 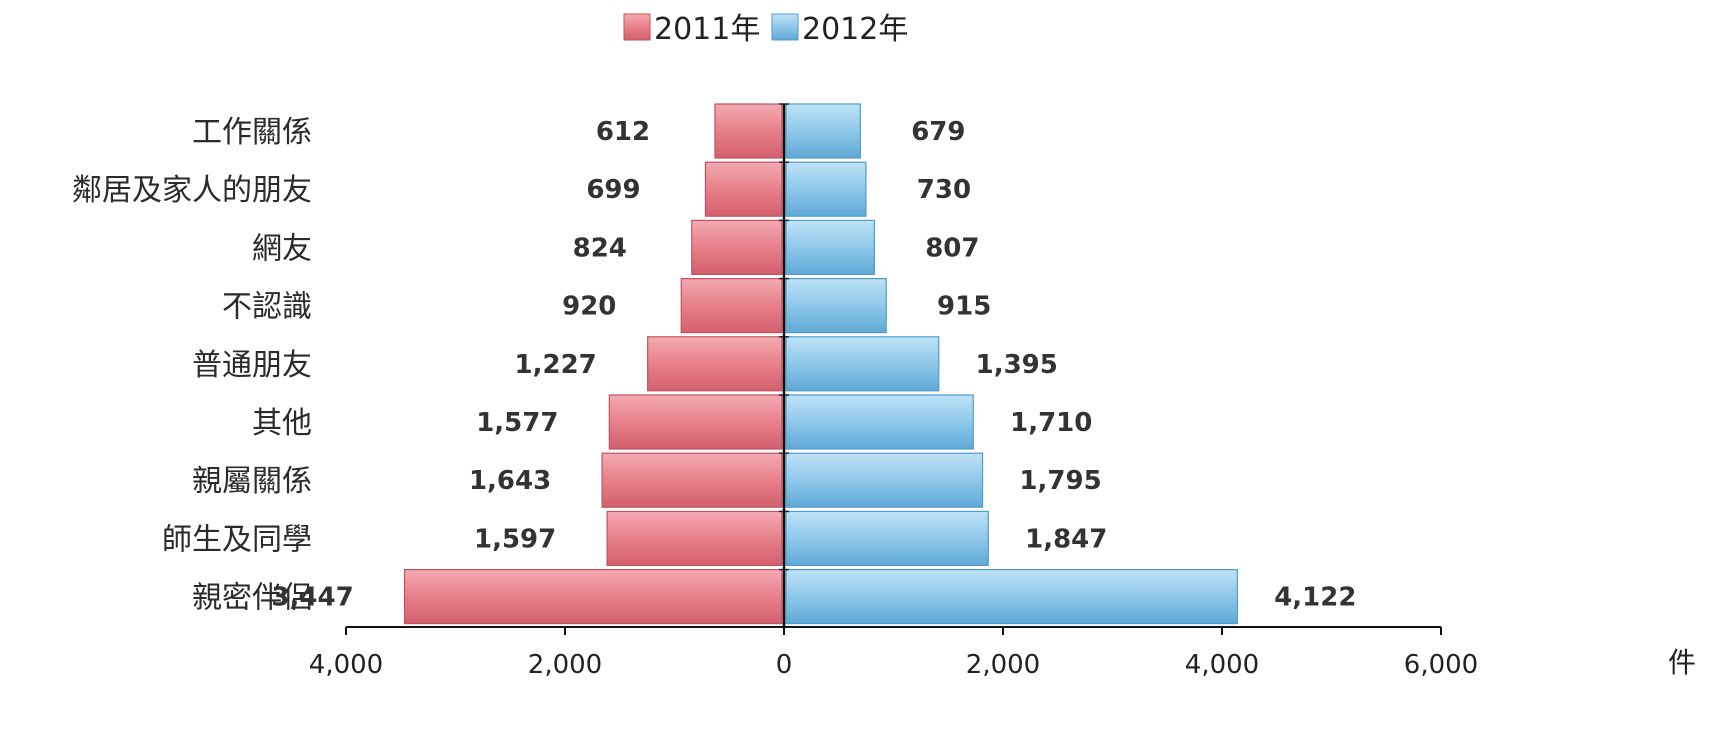 What do you see at coordinates (589, 307) in the screenshot?
I see `value-label-2011-3: 920` at bounding box center [589, 307].